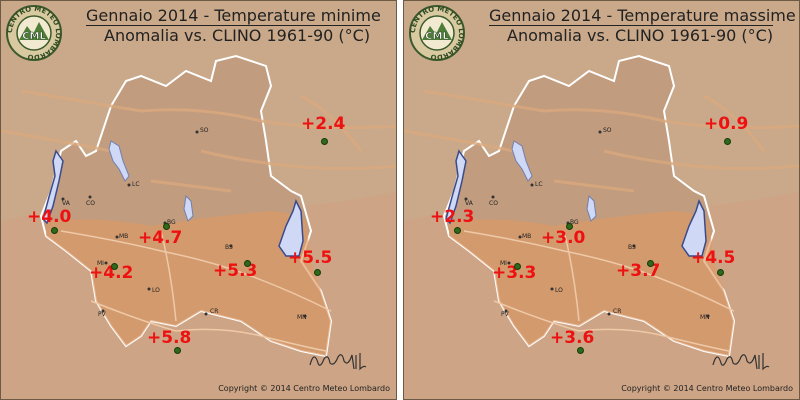 The height and width of the screenshot is (400, 800). What do you see at coordinates (310, 258) in the screenshot?
I see `anomaly-label: +5.5` at bounding box center [310, 258].